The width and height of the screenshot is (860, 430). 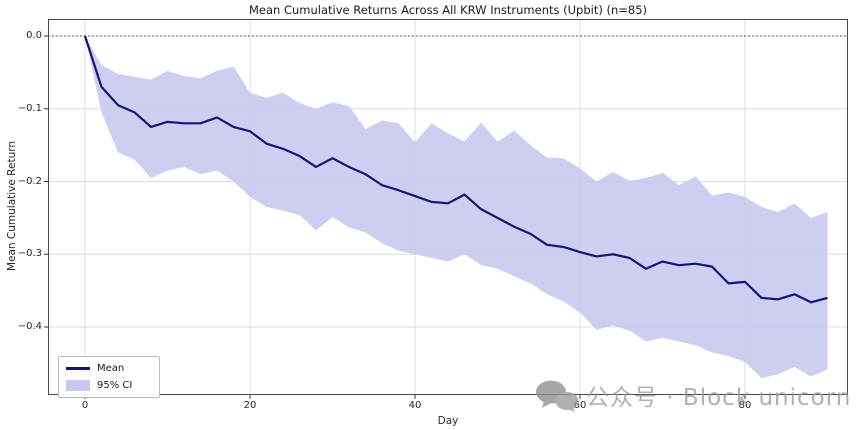 What do you see at coordinates (448, 421) in the screenshot?
I see `x-axis-label: Day` at bounding box center [448, 421].